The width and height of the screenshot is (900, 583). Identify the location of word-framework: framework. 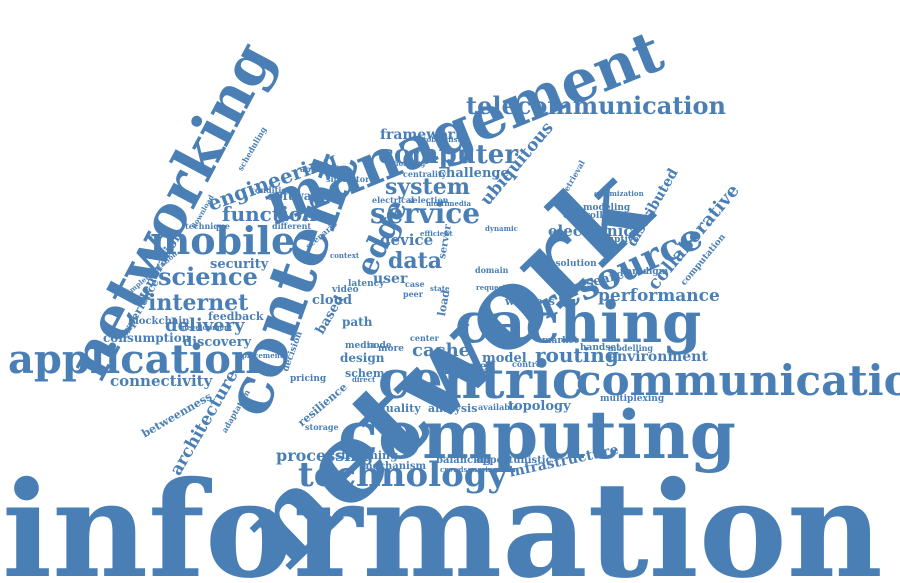
(422, 135).